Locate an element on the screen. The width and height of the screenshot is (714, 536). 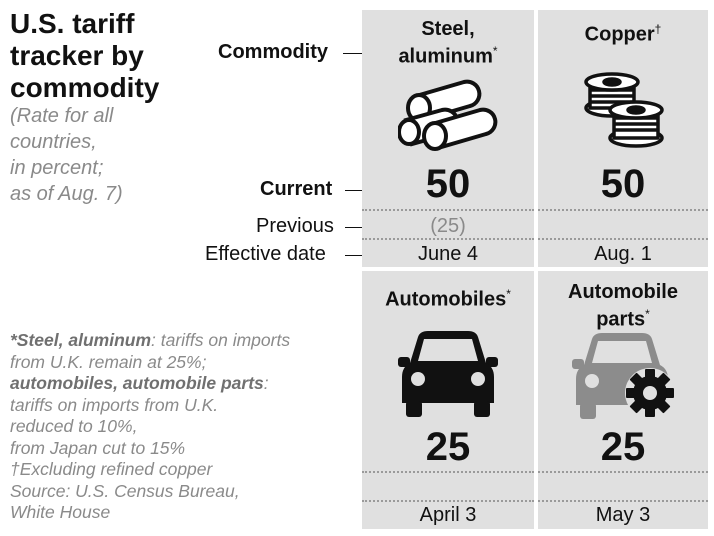
row-label-commodity: Commodity is located at coordinates (273, 52).